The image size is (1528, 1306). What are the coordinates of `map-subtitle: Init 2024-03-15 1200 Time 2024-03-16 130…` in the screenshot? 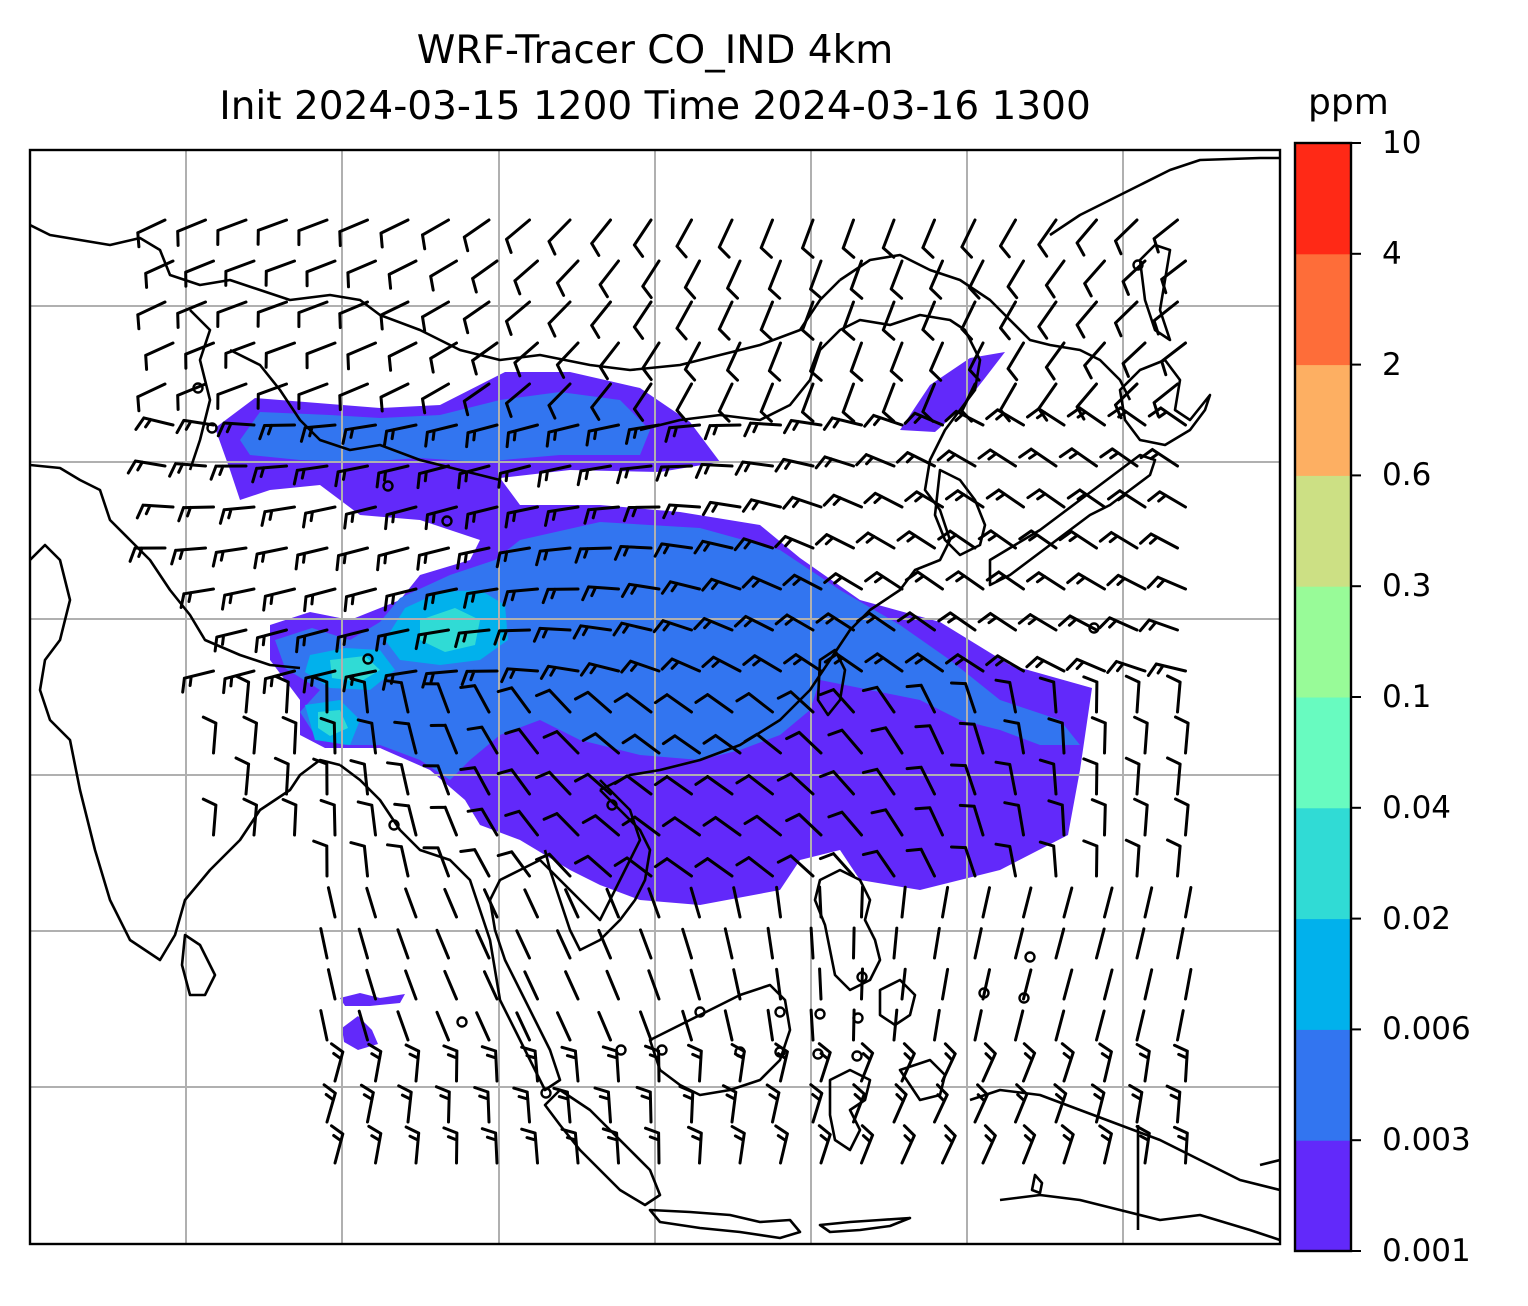 It's located at (655, 106).